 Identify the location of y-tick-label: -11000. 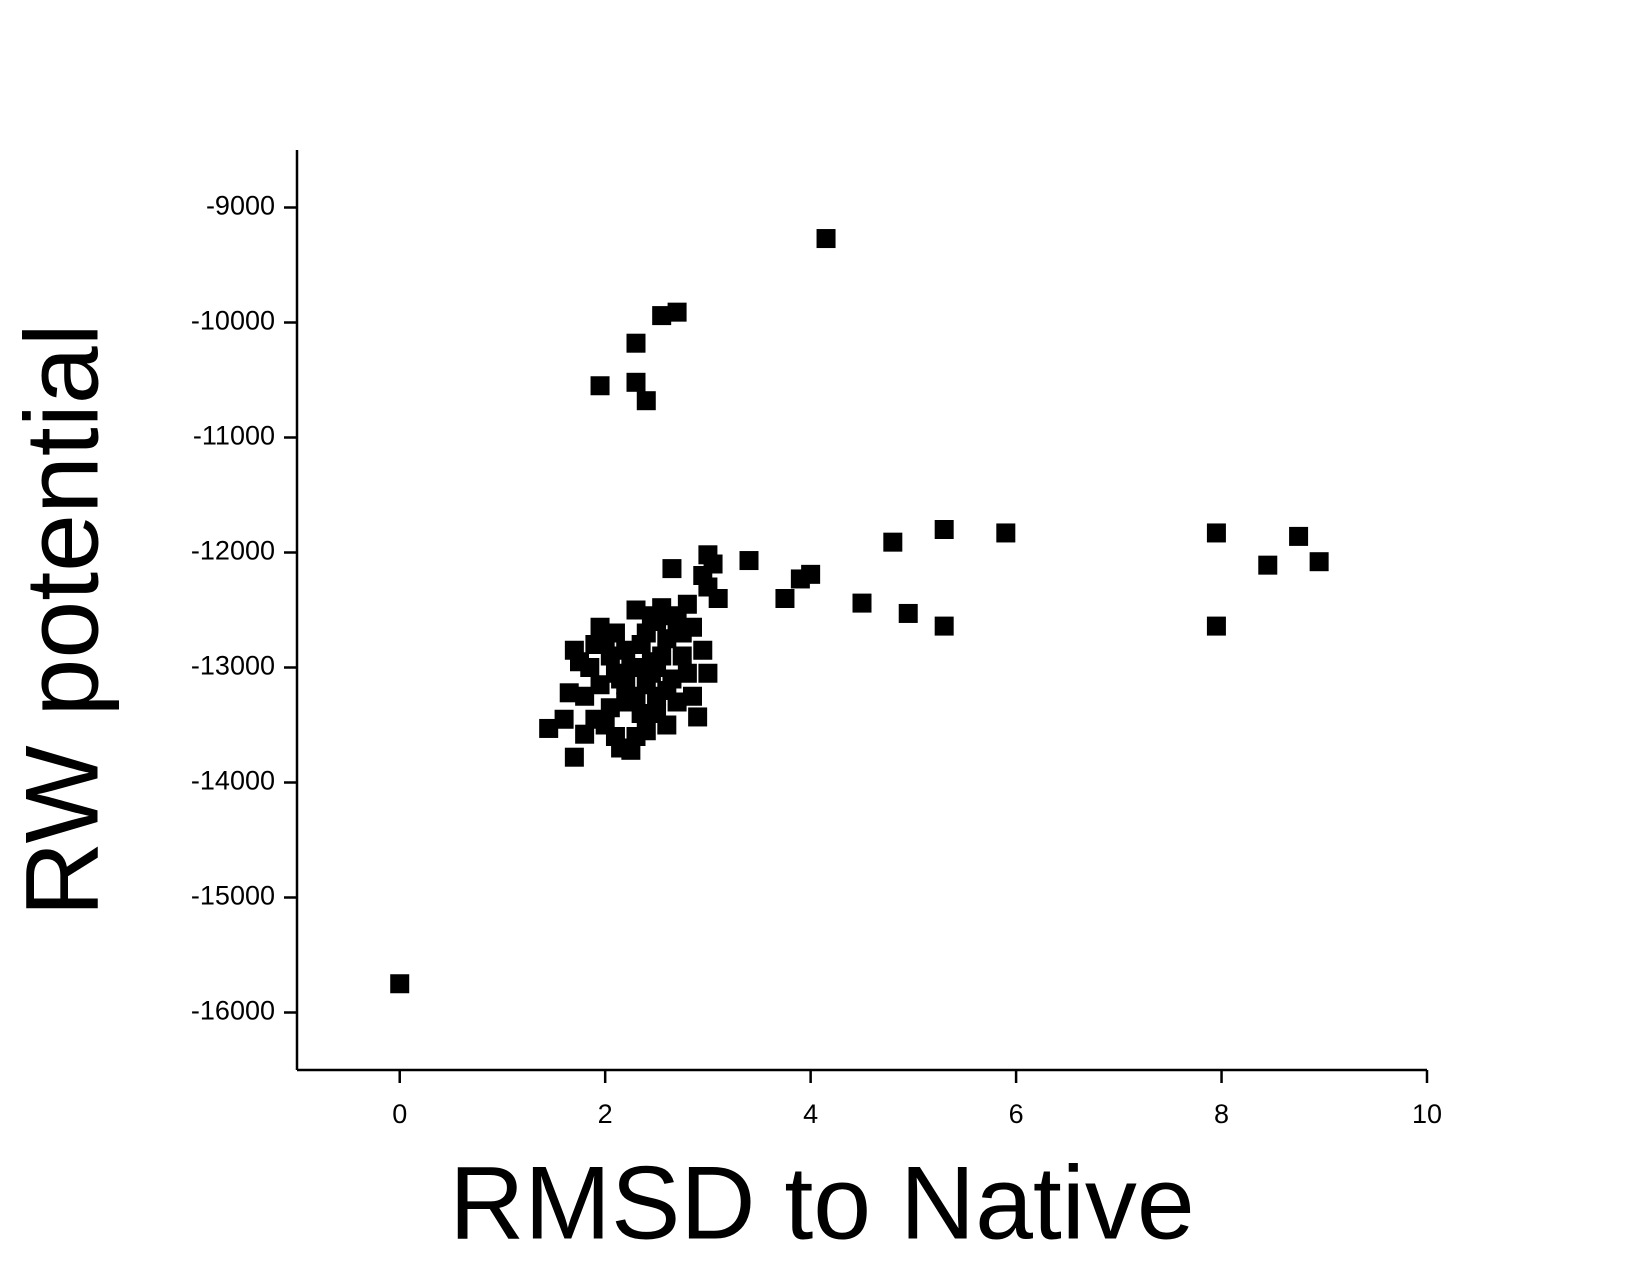
(234, 436).